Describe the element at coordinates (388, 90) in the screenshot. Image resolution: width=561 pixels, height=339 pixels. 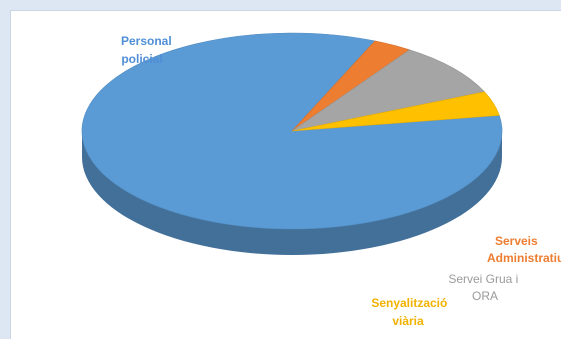
I see `pie-slice-servei-grua-i-ora` at that location.